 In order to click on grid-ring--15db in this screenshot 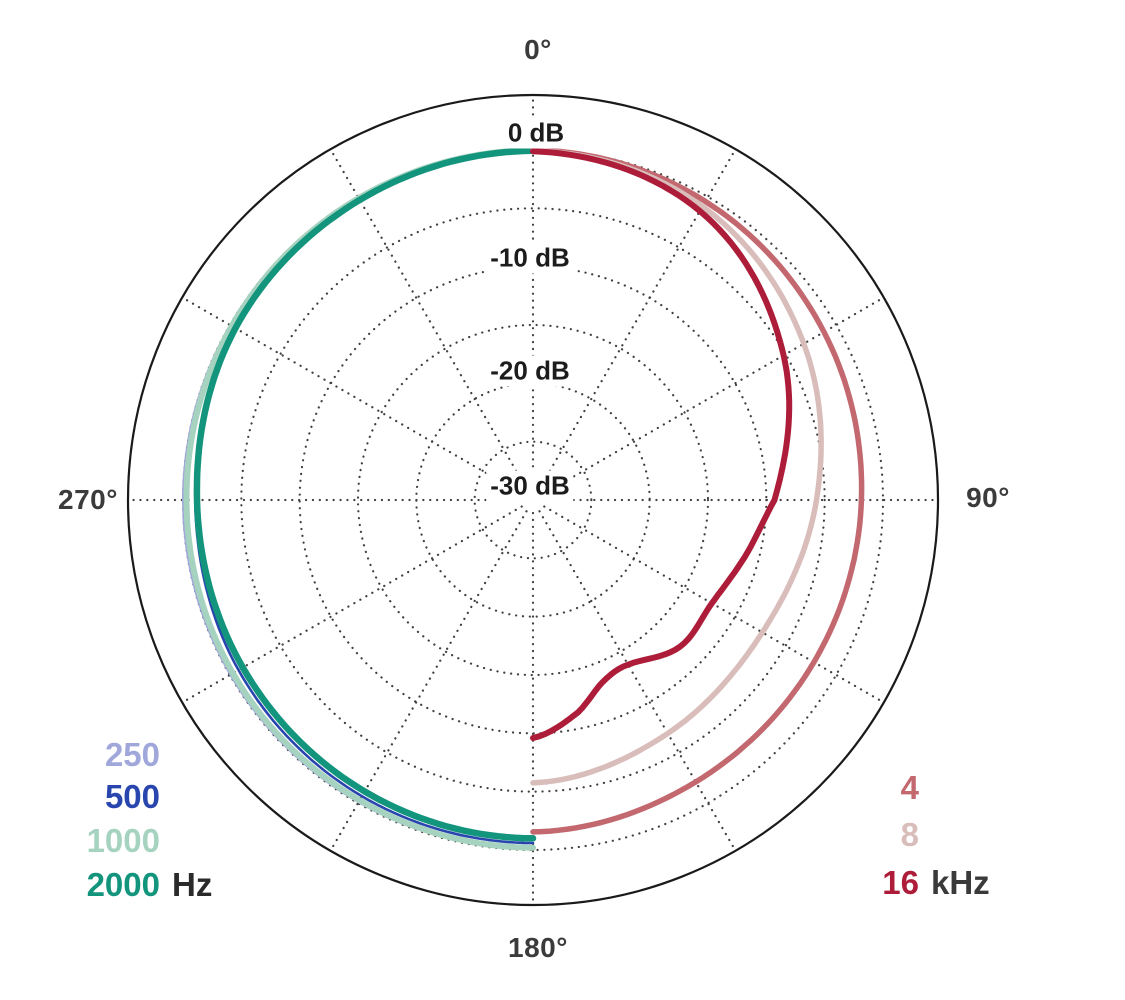, I will do `click(533, 500)`.